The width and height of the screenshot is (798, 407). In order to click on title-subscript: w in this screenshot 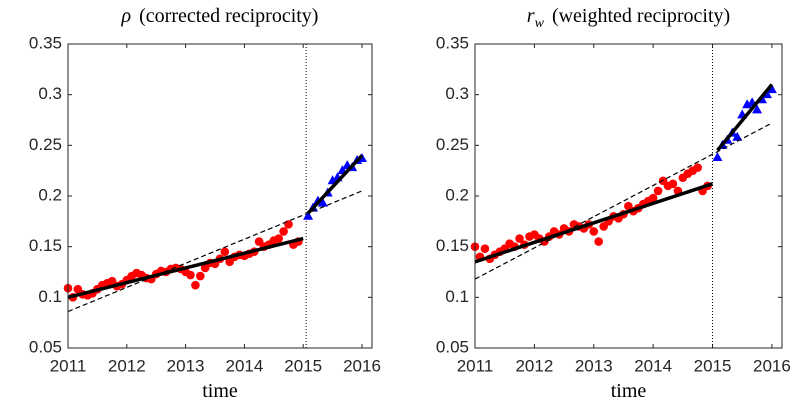, I will do `click(540, 23)`.